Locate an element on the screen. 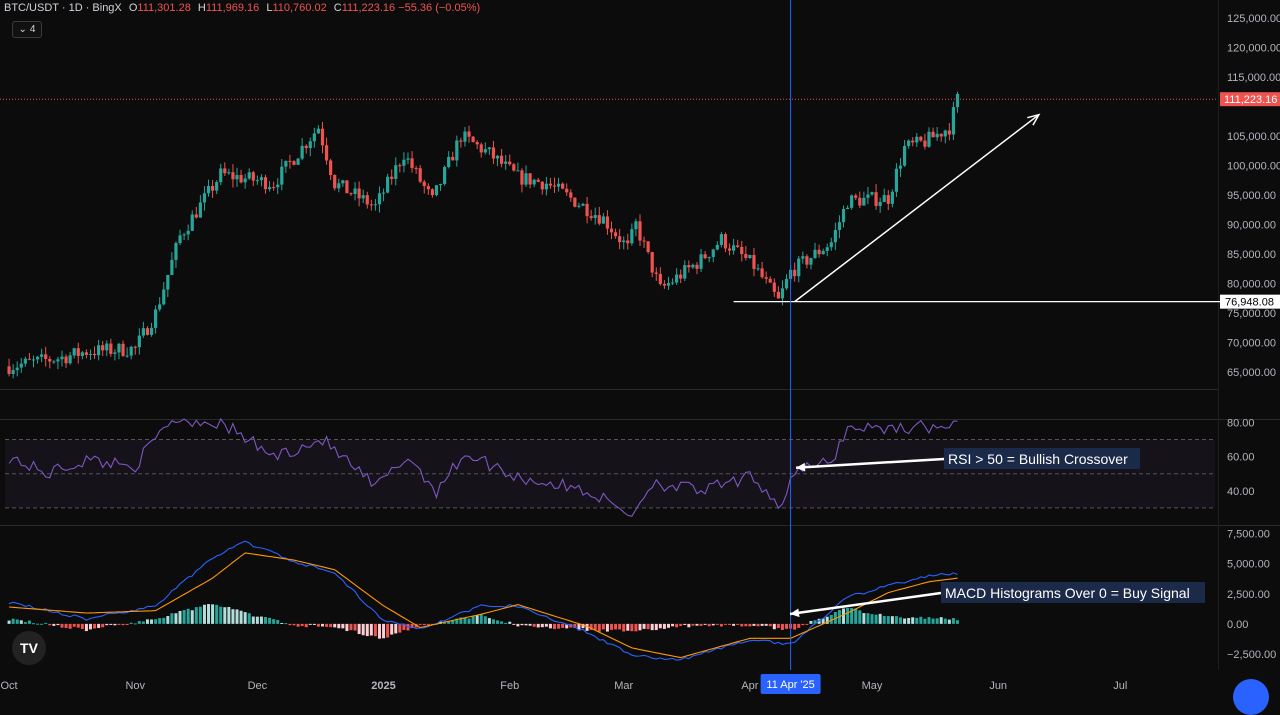  tradingview-logo: TV is located at coordinates (29, 648).